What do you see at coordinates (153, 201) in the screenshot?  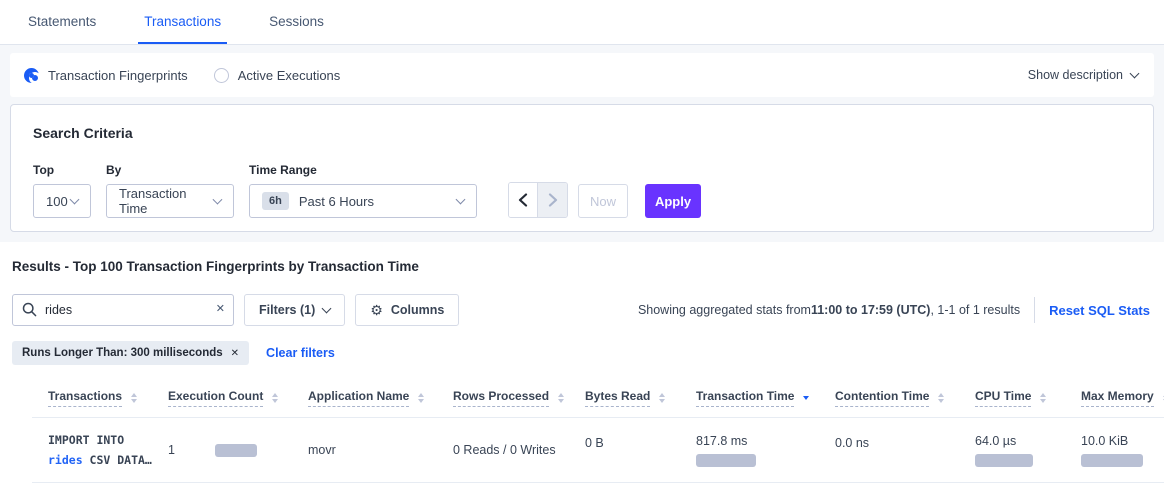 I see `by-select-value: Transaction Time` at bounding box center [153, 201].